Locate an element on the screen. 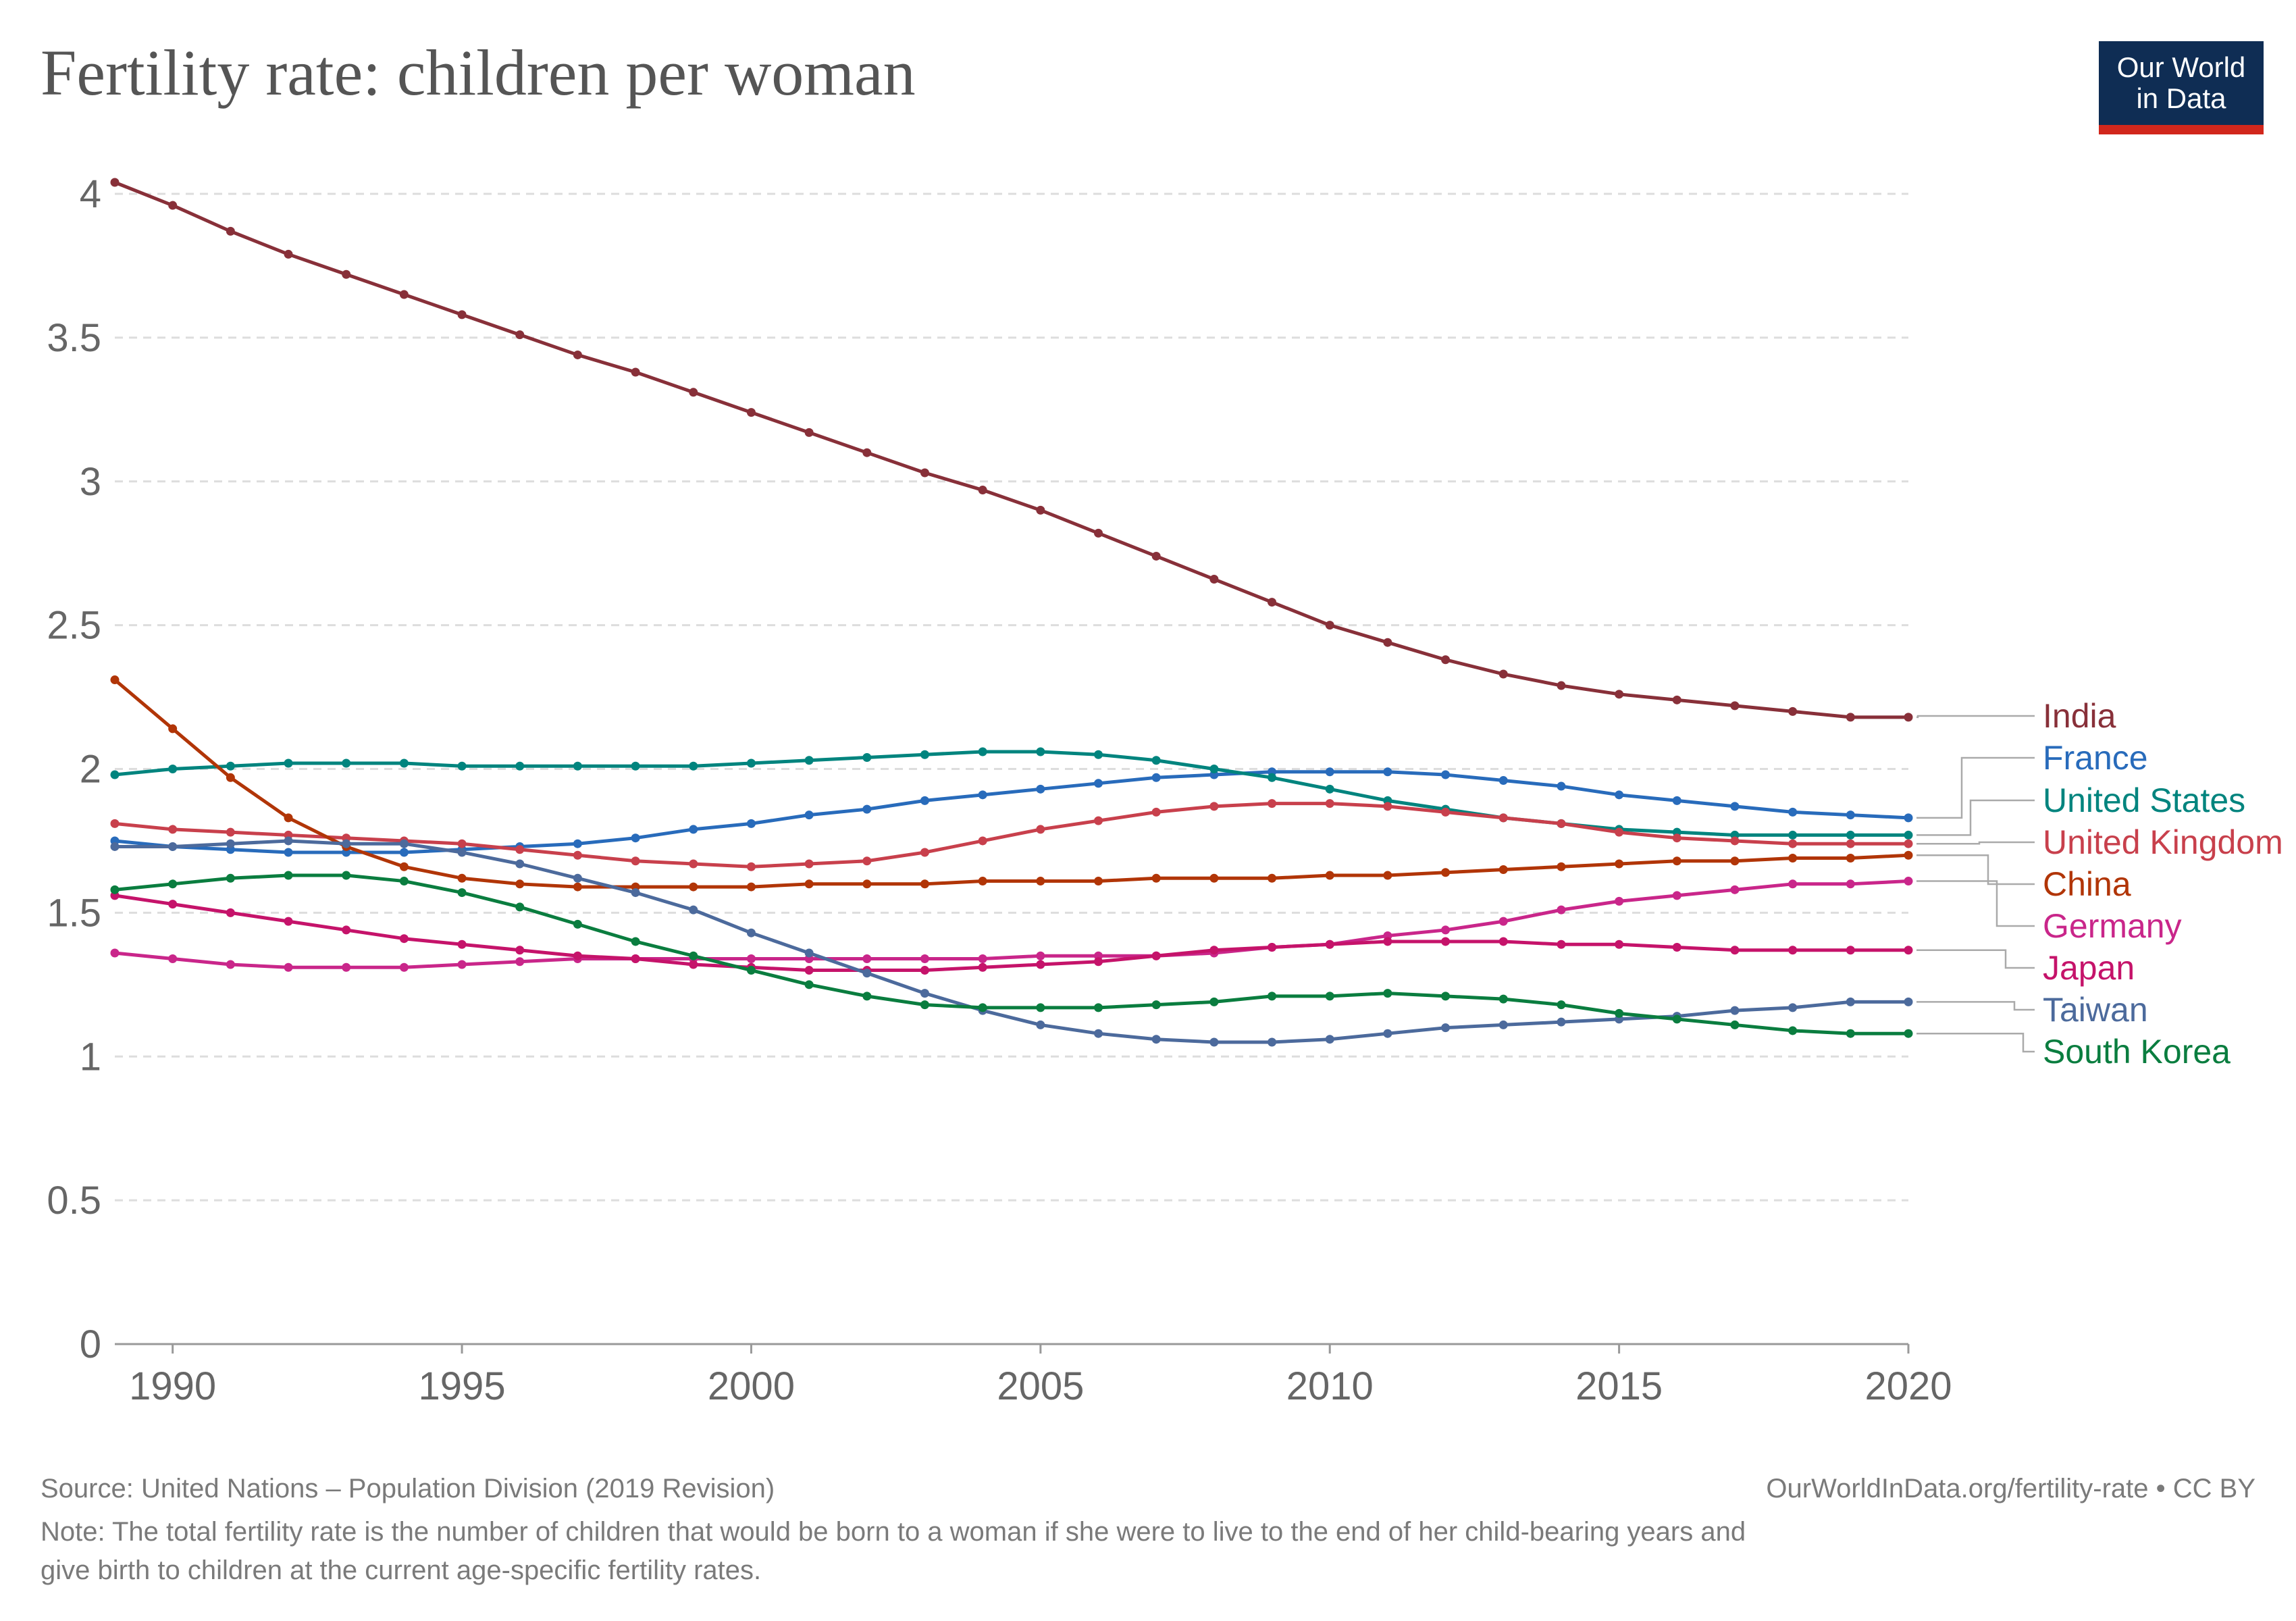  owid-logo: Our World in Data is located at coordinates (2181, 87).